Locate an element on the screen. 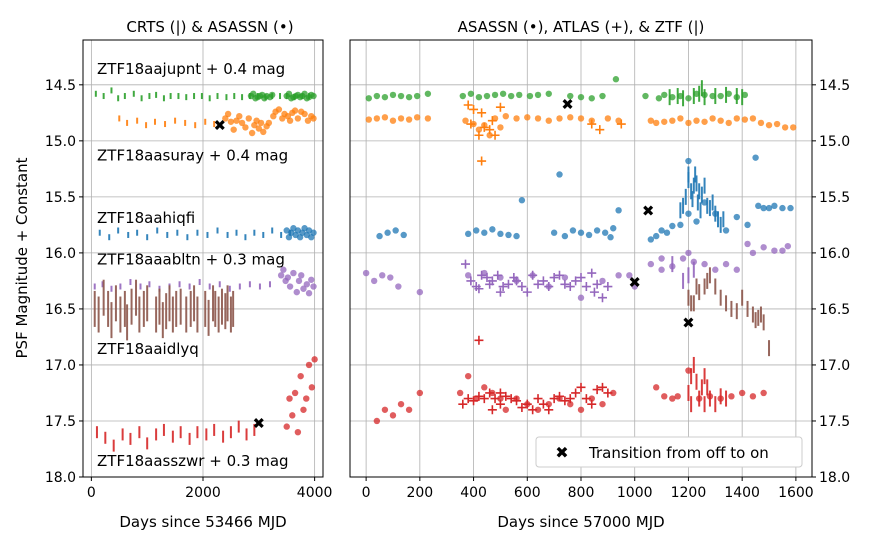  legend-box is located at coordinates (669, 452).